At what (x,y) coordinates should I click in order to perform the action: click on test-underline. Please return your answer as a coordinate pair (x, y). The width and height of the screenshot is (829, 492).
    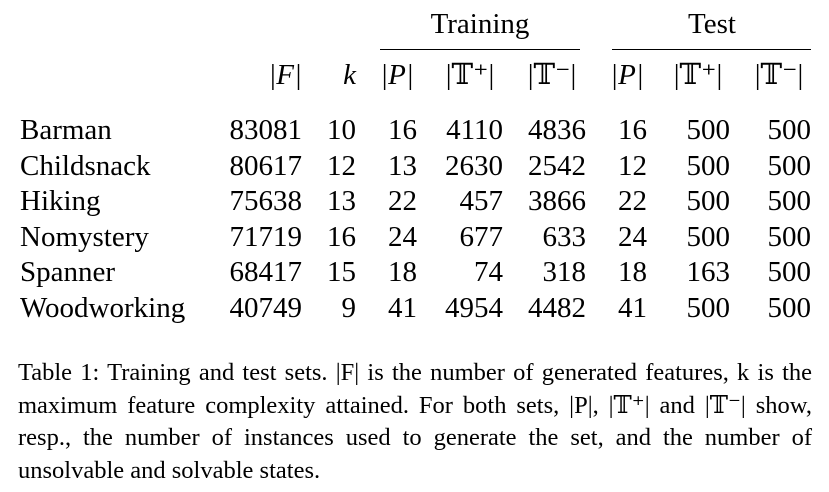
    Looking at the image, I should click on (711, 50).